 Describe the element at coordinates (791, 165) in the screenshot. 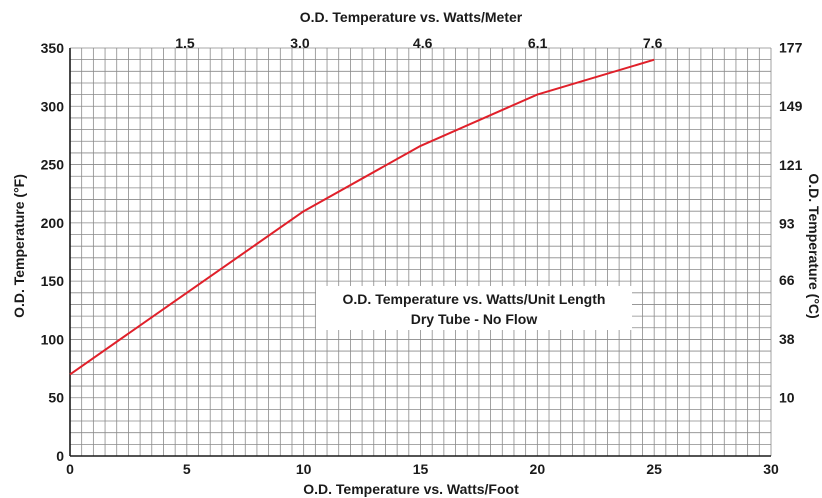

I see `right-tick-label: 121` at that location.